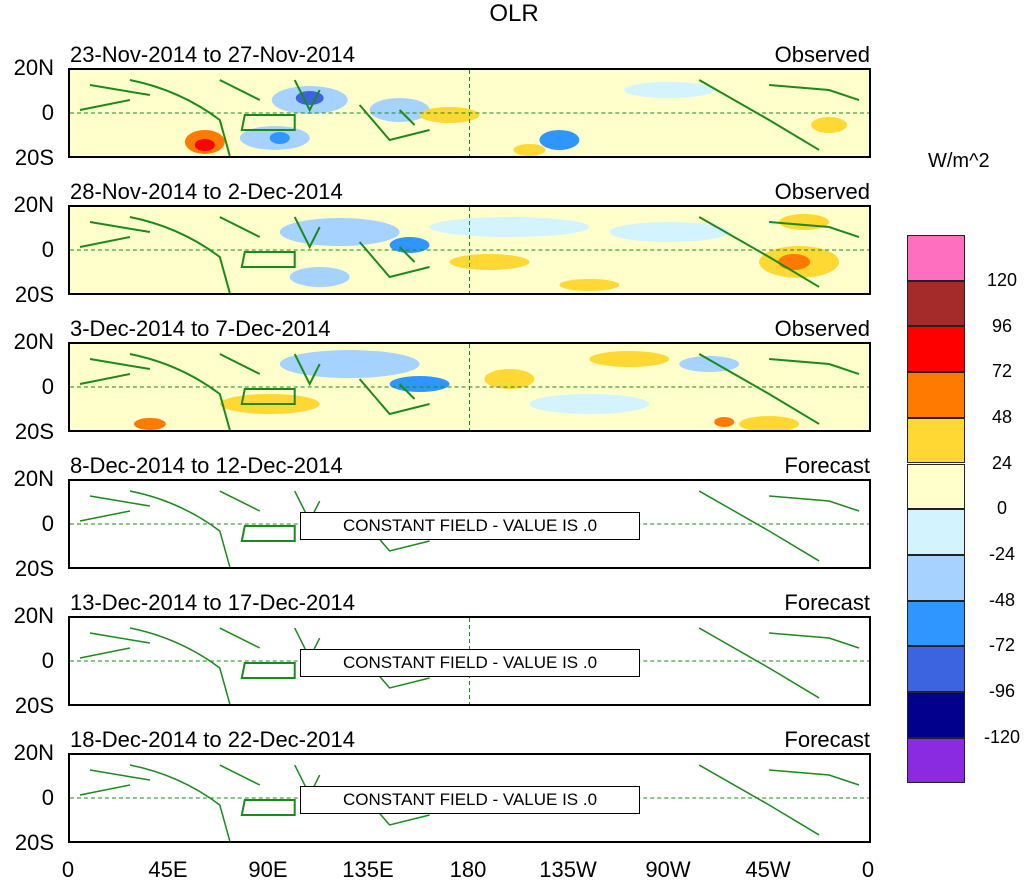 The height and width of the screenshot is (887, 1028). What do you see at coordinates (1002, 737) in the screenshot?
I see `colorbar-label: -120` at bounding box center [1002, 737].